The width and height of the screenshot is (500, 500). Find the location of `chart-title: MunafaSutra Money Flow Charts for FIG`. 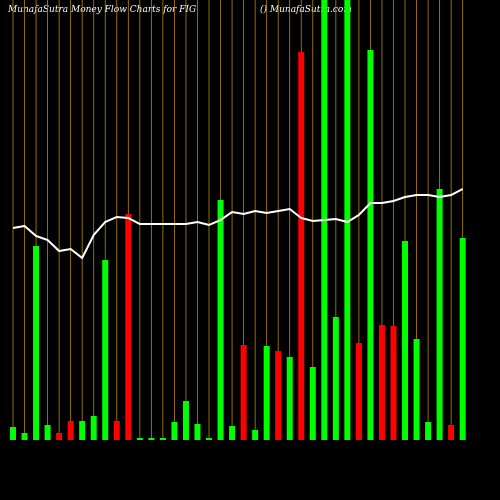

chart-title: MunafaSutra Money Flow Charts for FIG is located at coordinates (101, 10).